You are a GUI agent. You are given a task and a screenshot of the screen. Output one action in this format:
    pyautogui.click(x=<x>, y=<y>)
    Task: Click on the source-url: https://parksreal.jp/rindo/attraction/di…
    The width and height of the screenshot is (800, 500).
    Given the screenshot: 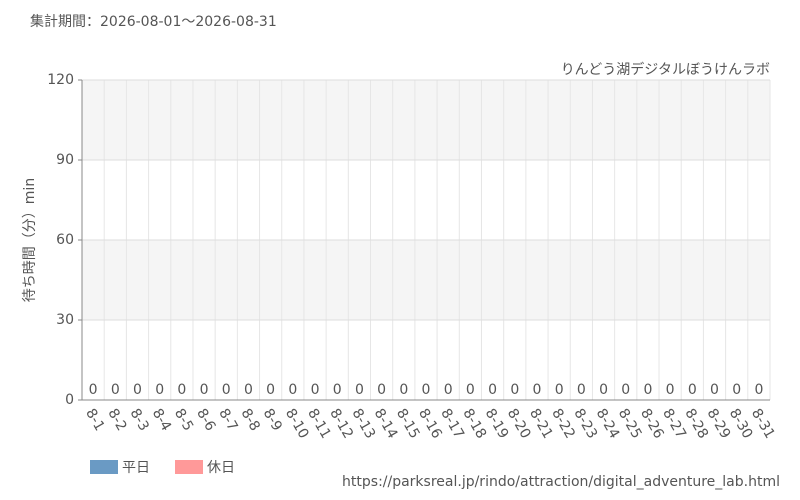 What is the action you would take?
    pyautogui.click(x=561, y=482)
    